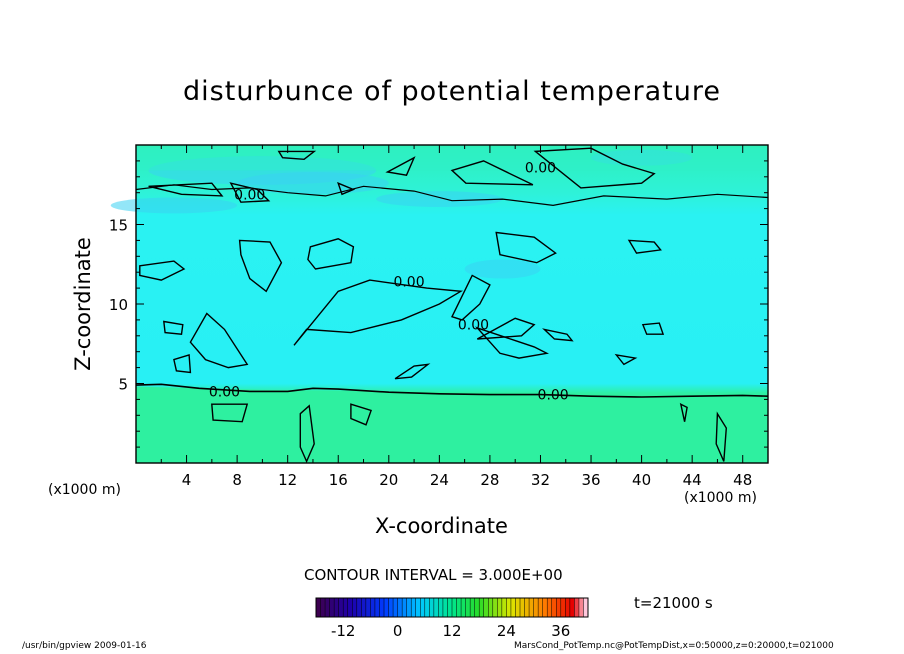 The width and height of the screenshot is (904, 654). Describe the element at coordinates (118, 226) in the screenshot. I see `y-tick-label: 15` at that location.